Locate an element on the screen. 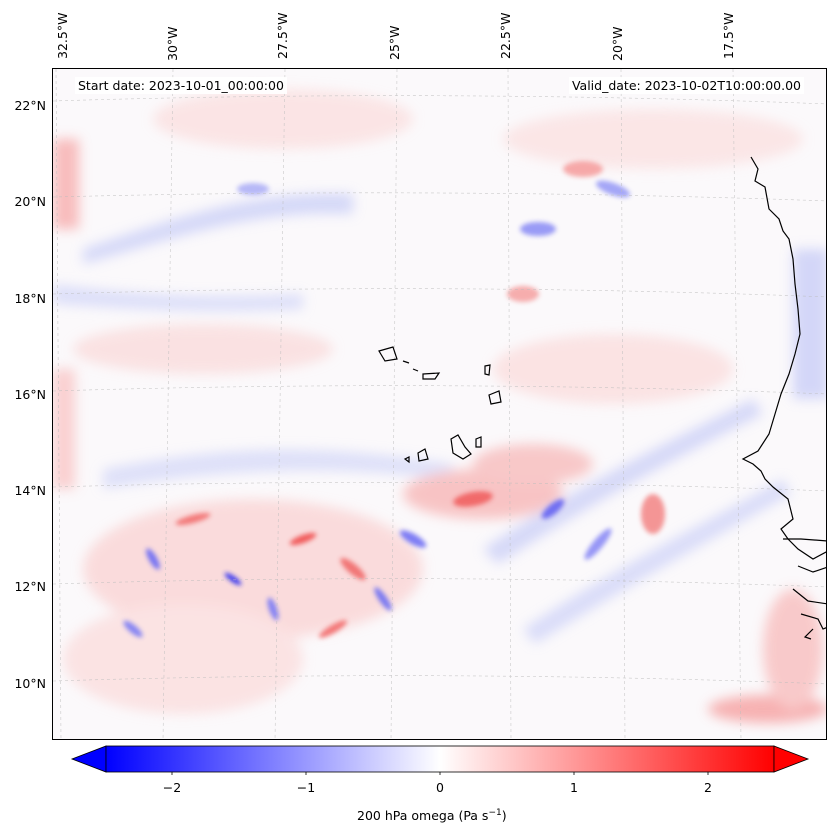 The width and height of the screenshot is (837, 839). lon-label-25w: 25°W is located at coordinates (394, 42).